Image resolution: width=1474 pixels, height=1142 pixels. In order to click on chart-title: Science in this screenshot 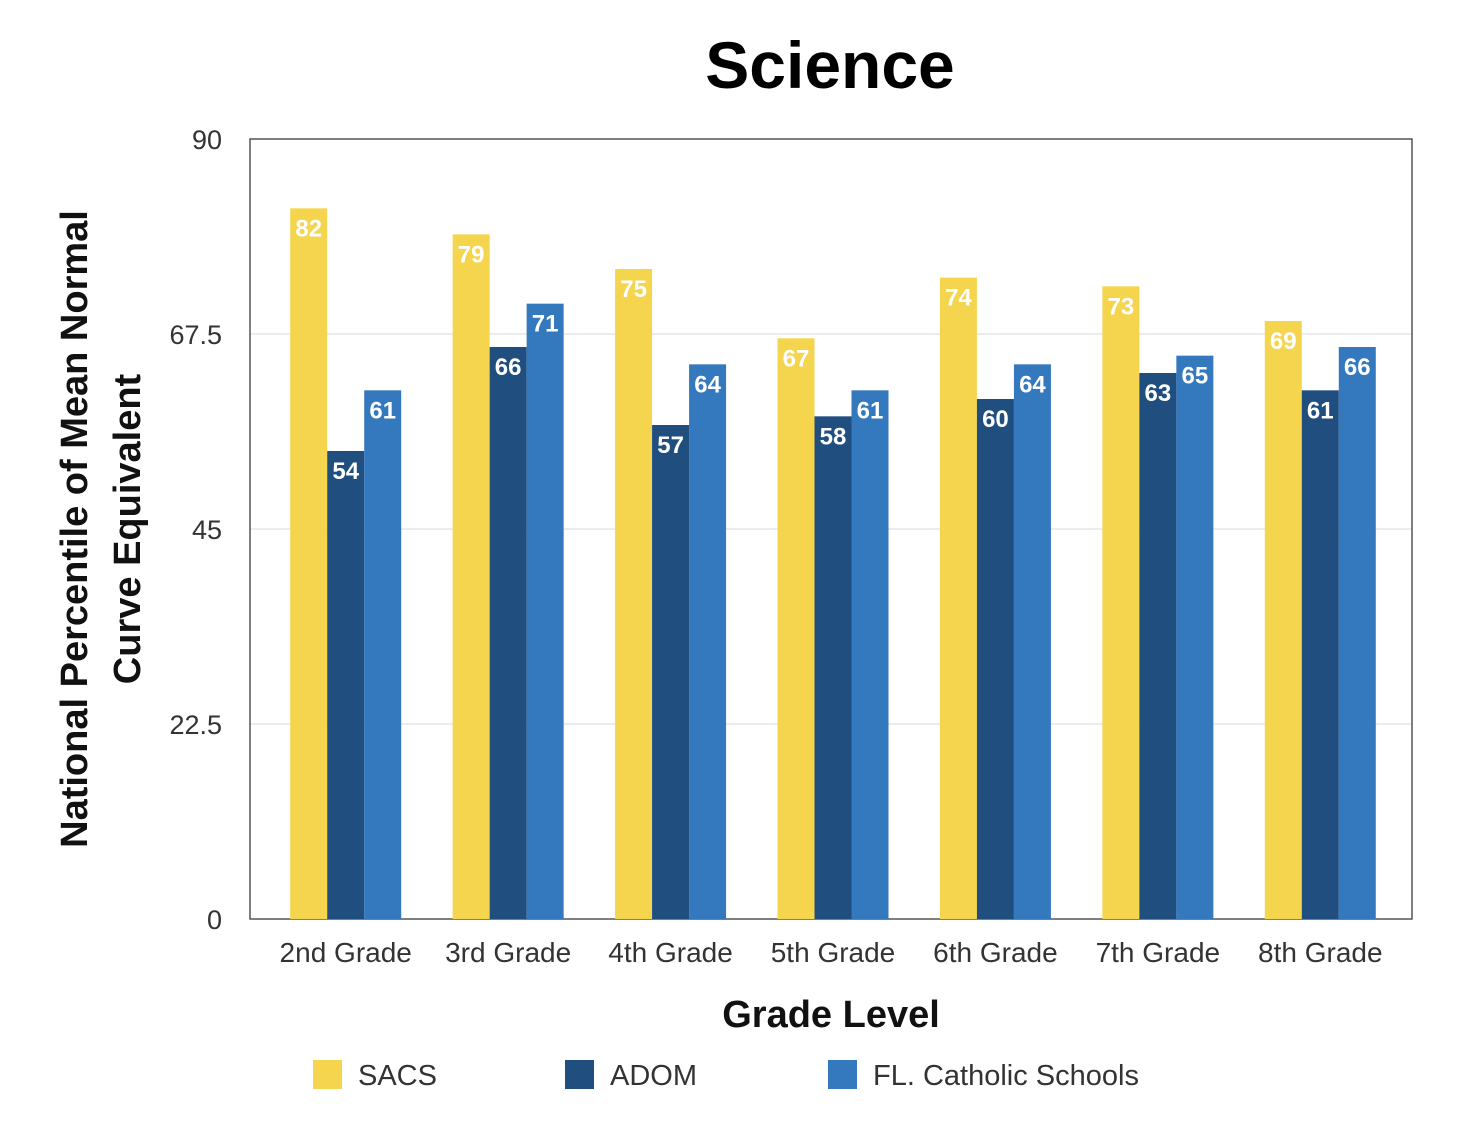, I will do `click(830, 65)`.